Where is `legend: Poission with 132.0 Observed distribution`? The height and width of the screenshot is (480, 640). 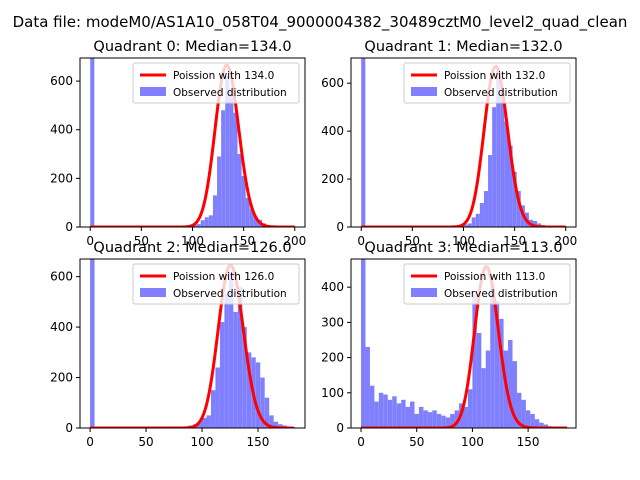
legend: Poission with 132.0 Observed distribution is located at coordinates (487, 83).